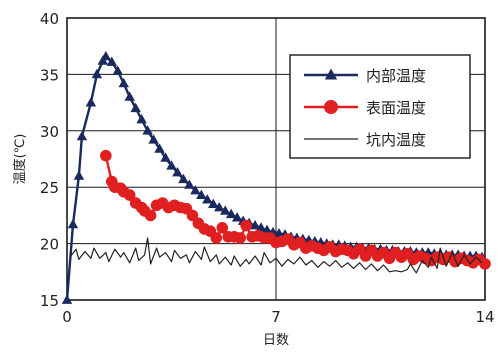  What do you see at coordinates (276, 340) in the screenshot?
I see `x-axis-label: 日数` at bounding box center [276, 340].